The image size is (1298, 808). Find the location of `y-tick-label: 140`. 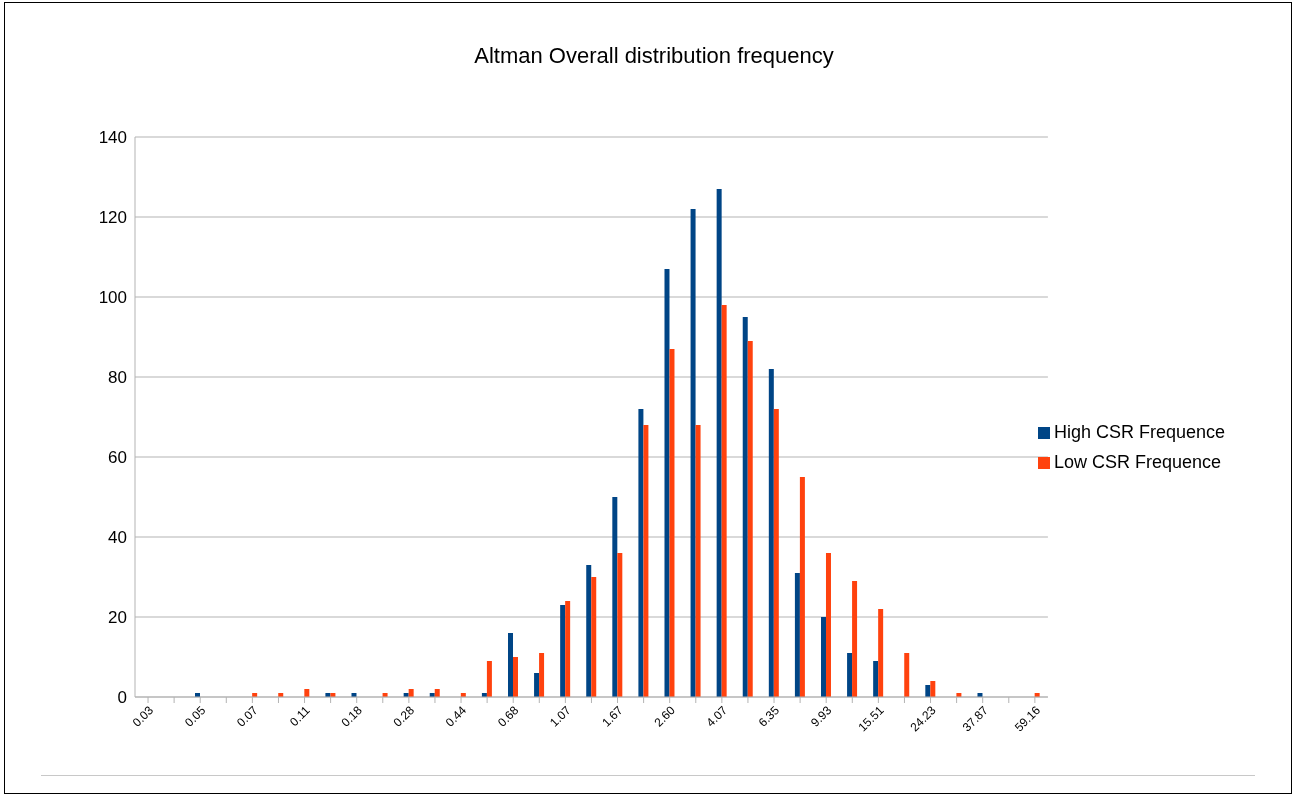

y-tick-label: 140 is located at coordinates (112, 138).